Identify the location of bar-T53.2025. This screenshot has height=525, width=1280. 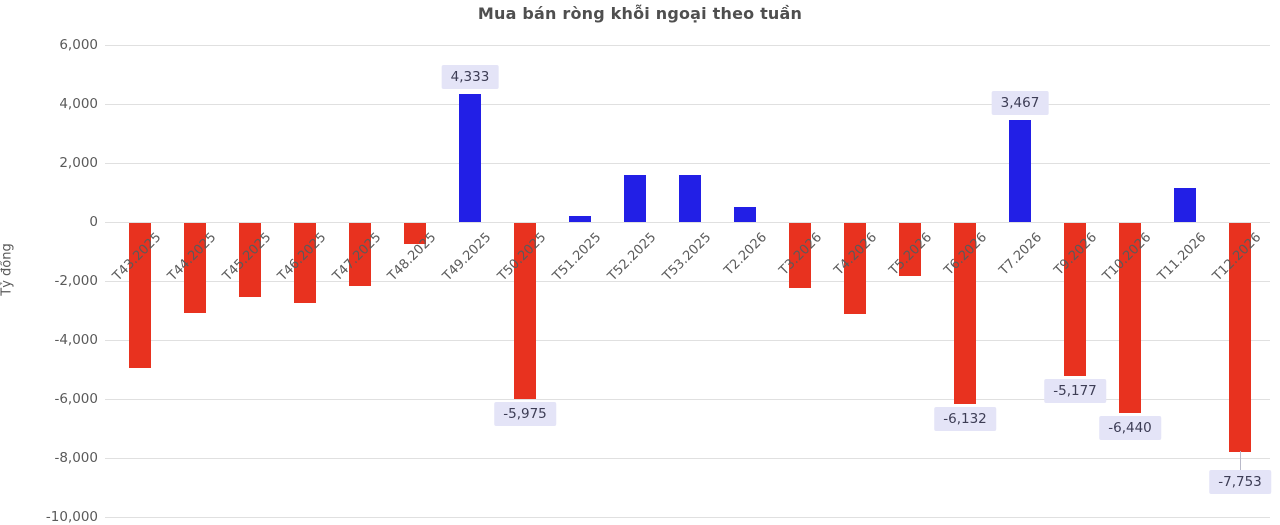
(690, 198).